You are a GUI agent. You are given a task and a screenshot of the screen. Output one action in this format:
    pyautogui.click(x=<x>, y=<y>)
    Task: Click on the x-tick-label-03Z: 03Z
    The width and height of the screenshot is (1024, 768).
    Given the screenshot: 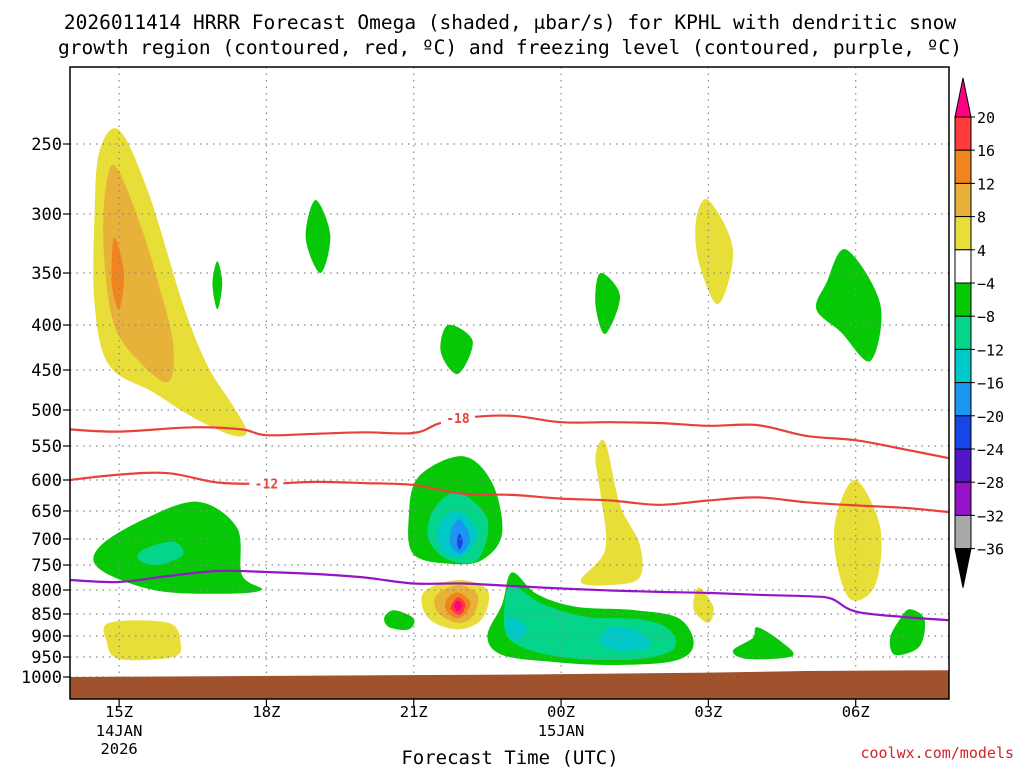 What is the action you would take?
    pyautogui.click(x=708, y=712)
    